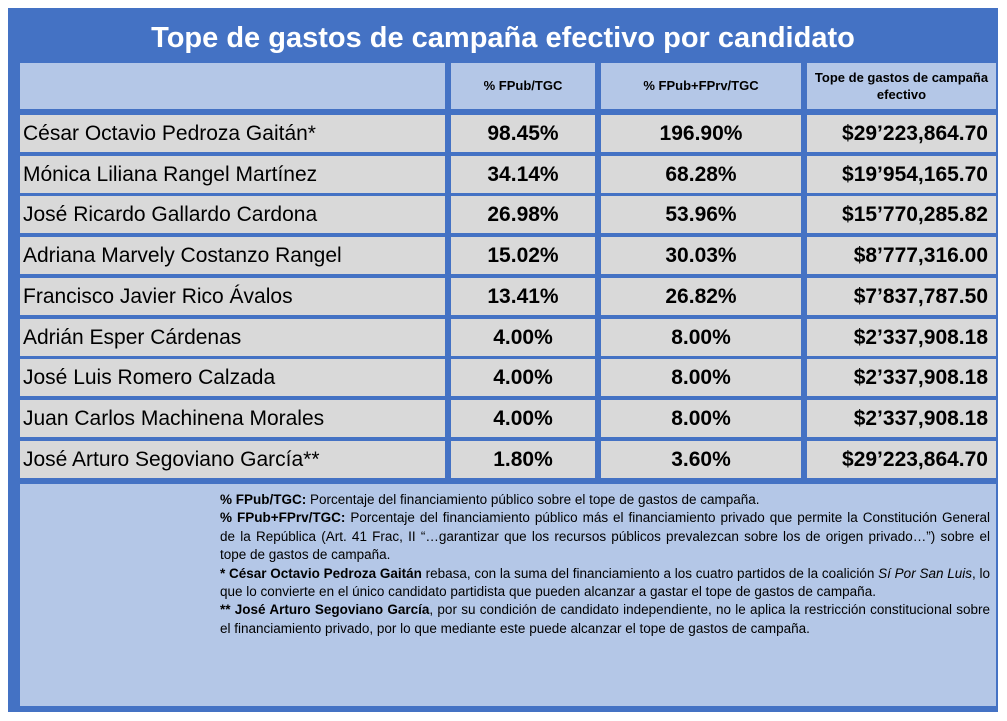 This screenshot has height=721, width=1007. What do you see at coordinates (901, 86) in the screenshot?
I see `header-tope: Tope de gastos de campaña efectivo` at bounding box center [901, 86].